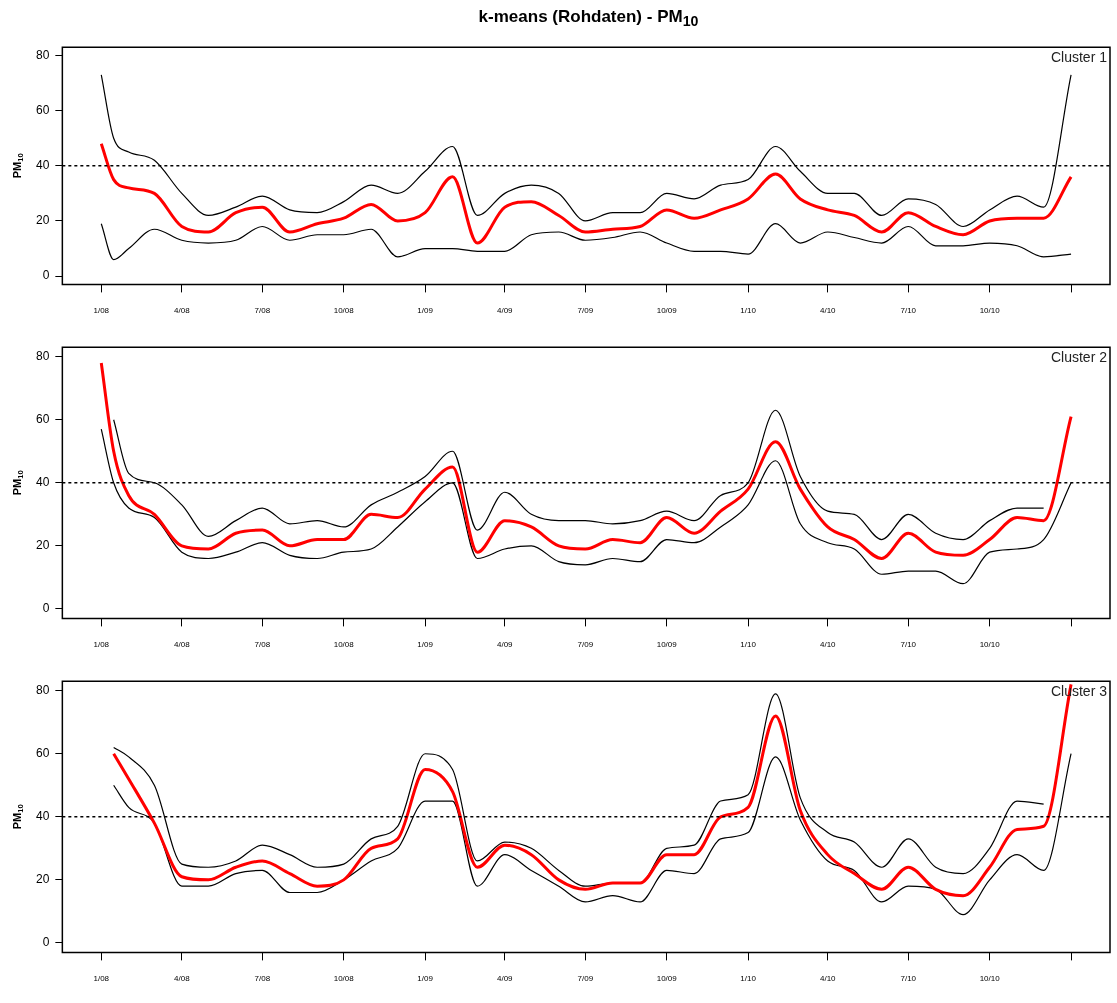  What do you see at coordinates (1079, 357) in the screenshot?
I see `annotation: Cluster 2` at bounding box center [1079, 357].